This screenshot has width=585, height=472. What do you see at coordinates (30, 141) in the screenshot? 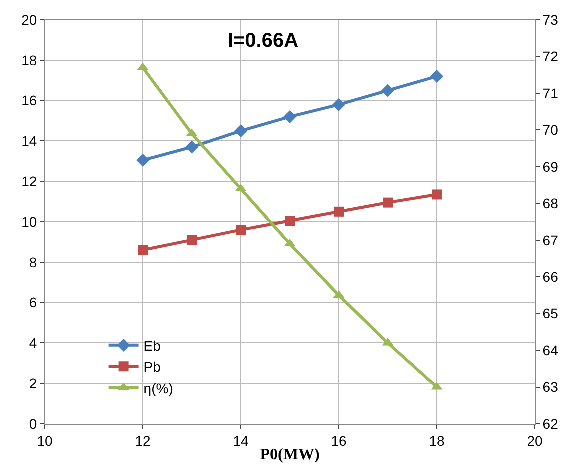
I see `y-tick-label: 14` at bounding box center [30, 141].